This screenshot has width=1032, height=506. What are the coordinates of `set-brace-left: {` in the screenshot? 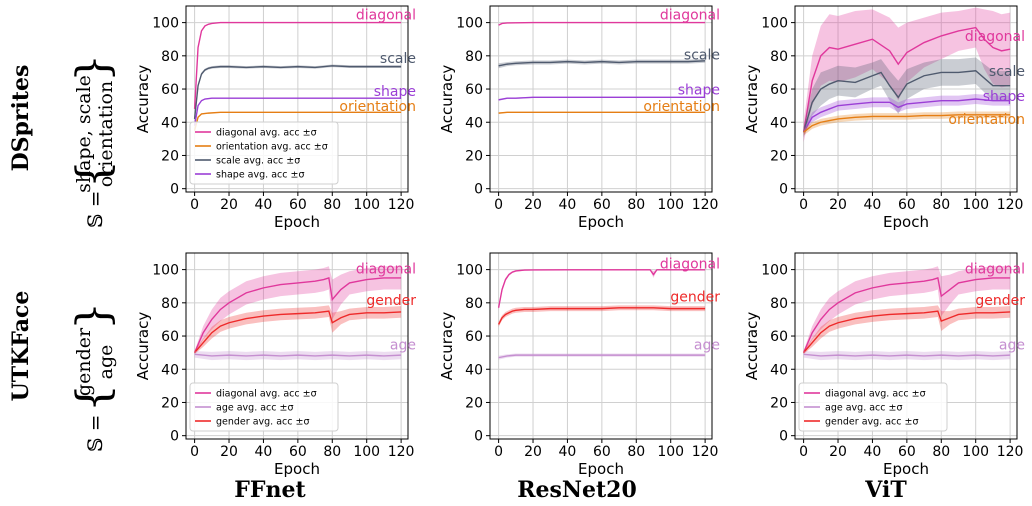 It's located at (93, 174).